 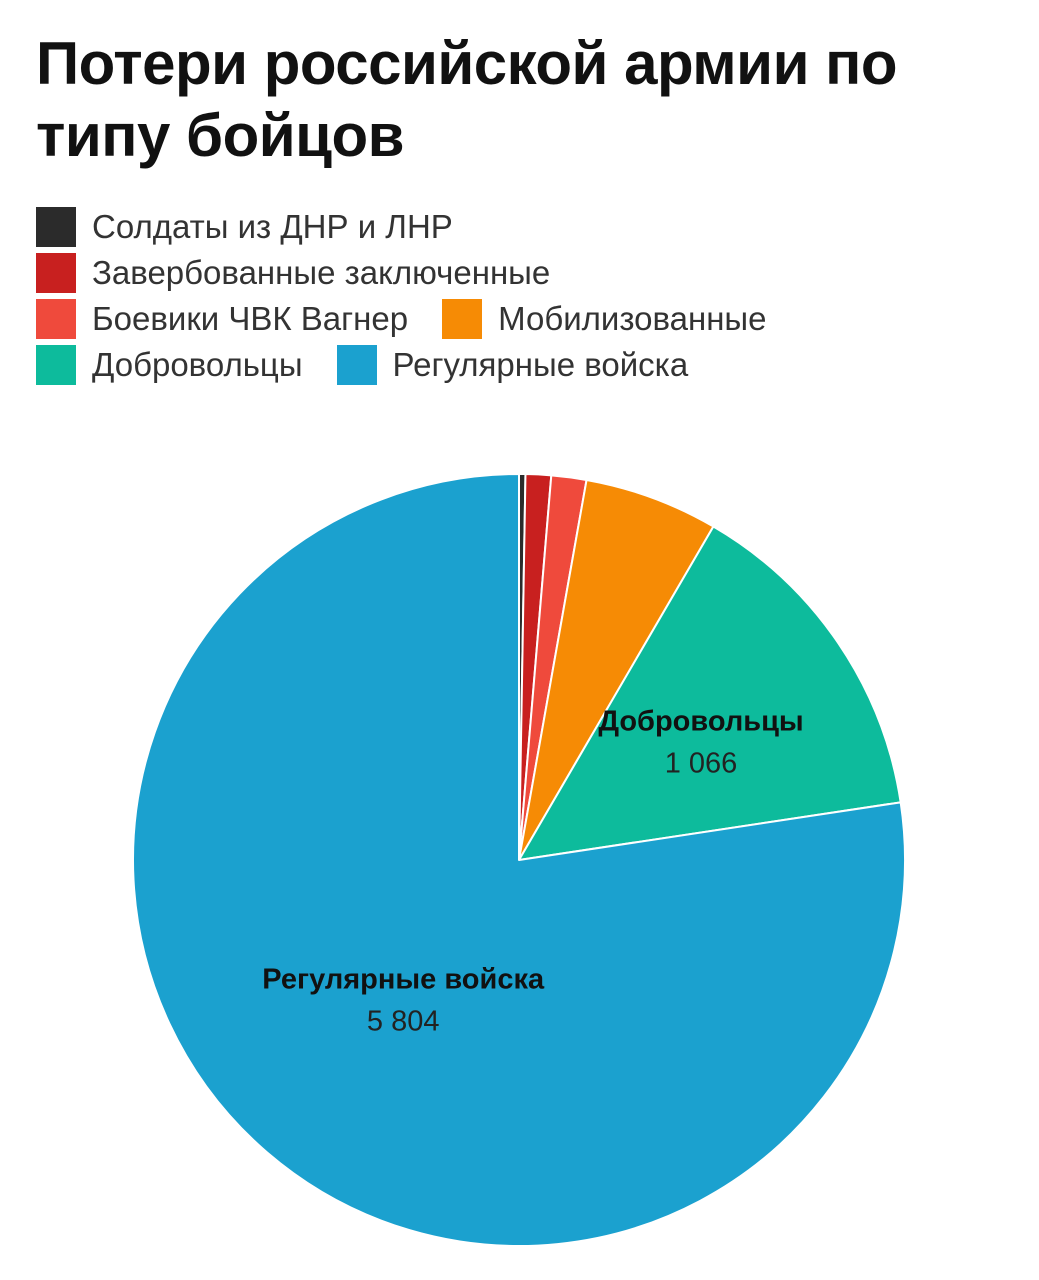 I want to click on legend-row: Завербованные заключенные, so click(x=516, y=273).